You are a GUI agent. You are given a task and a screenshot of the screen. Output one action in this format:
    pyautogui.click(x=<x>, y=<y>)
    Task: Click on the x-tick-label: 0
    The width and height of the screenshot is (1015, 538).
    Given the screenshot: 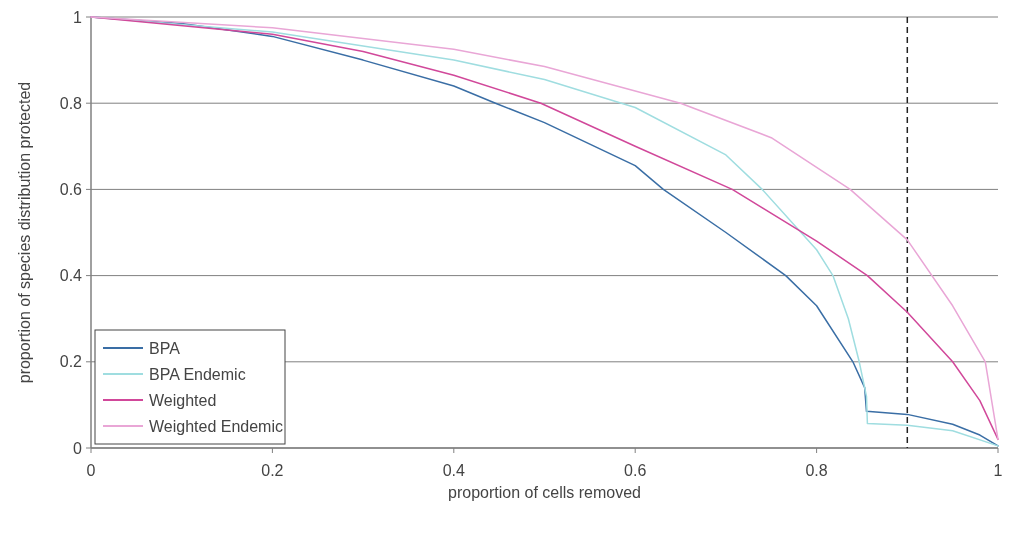 What is the action you would take?
    pyautogui.click(x=91, y=470)
    